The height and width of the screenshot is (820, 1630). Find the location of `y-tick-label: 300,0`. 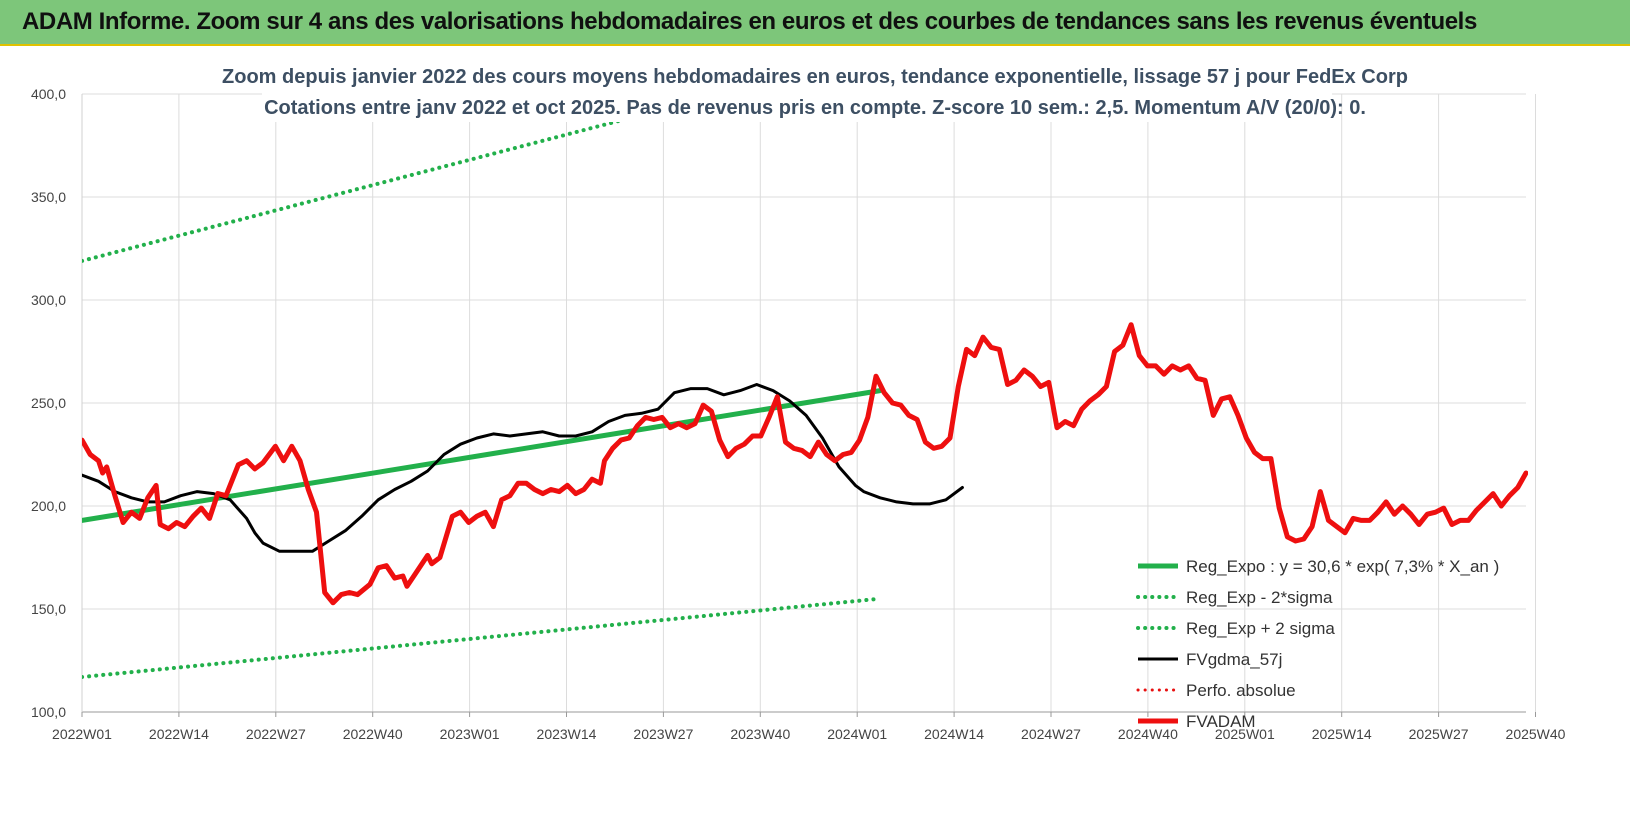

y-tick-label: 300,0 is located at coordinates (48, 300).